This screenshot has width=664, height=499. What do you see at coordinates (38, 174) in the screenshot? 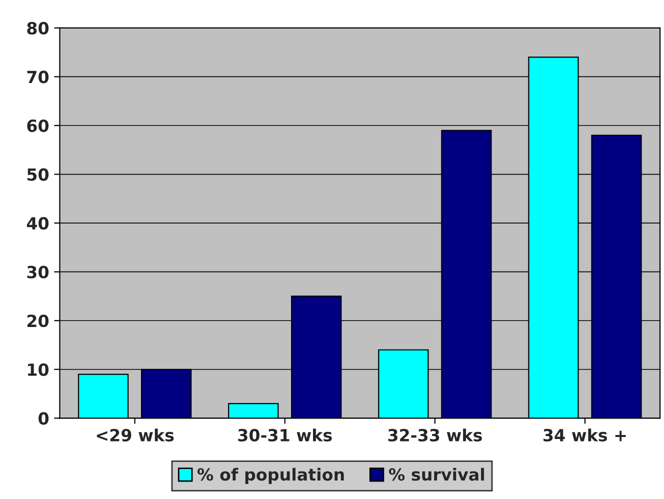
I see `y-tick-label: 50` at bounding box center [38, 174].